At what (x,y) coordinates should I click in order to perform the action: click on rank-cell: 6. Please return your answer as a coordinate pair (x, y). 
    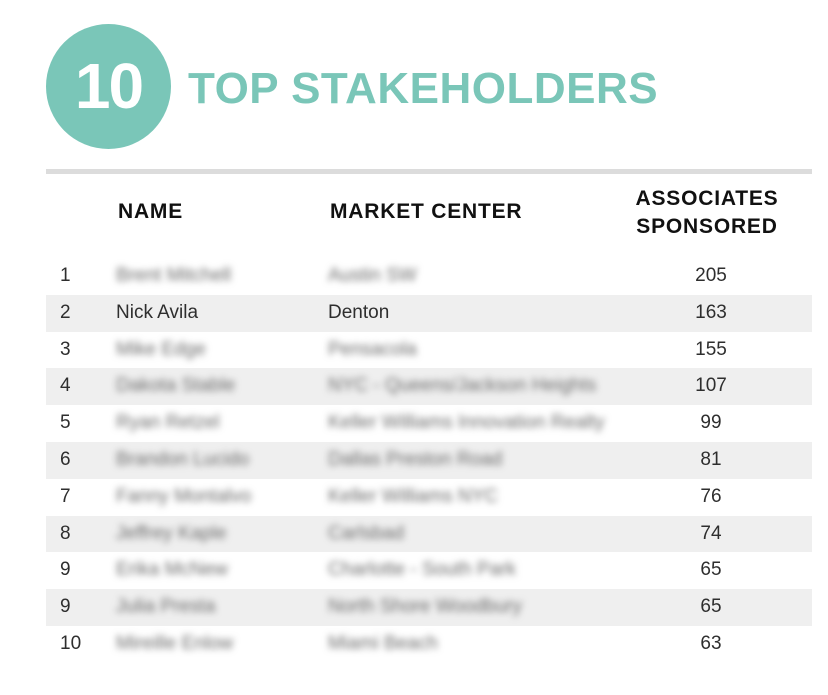
    Looking at the image, I should click on (65, 459).